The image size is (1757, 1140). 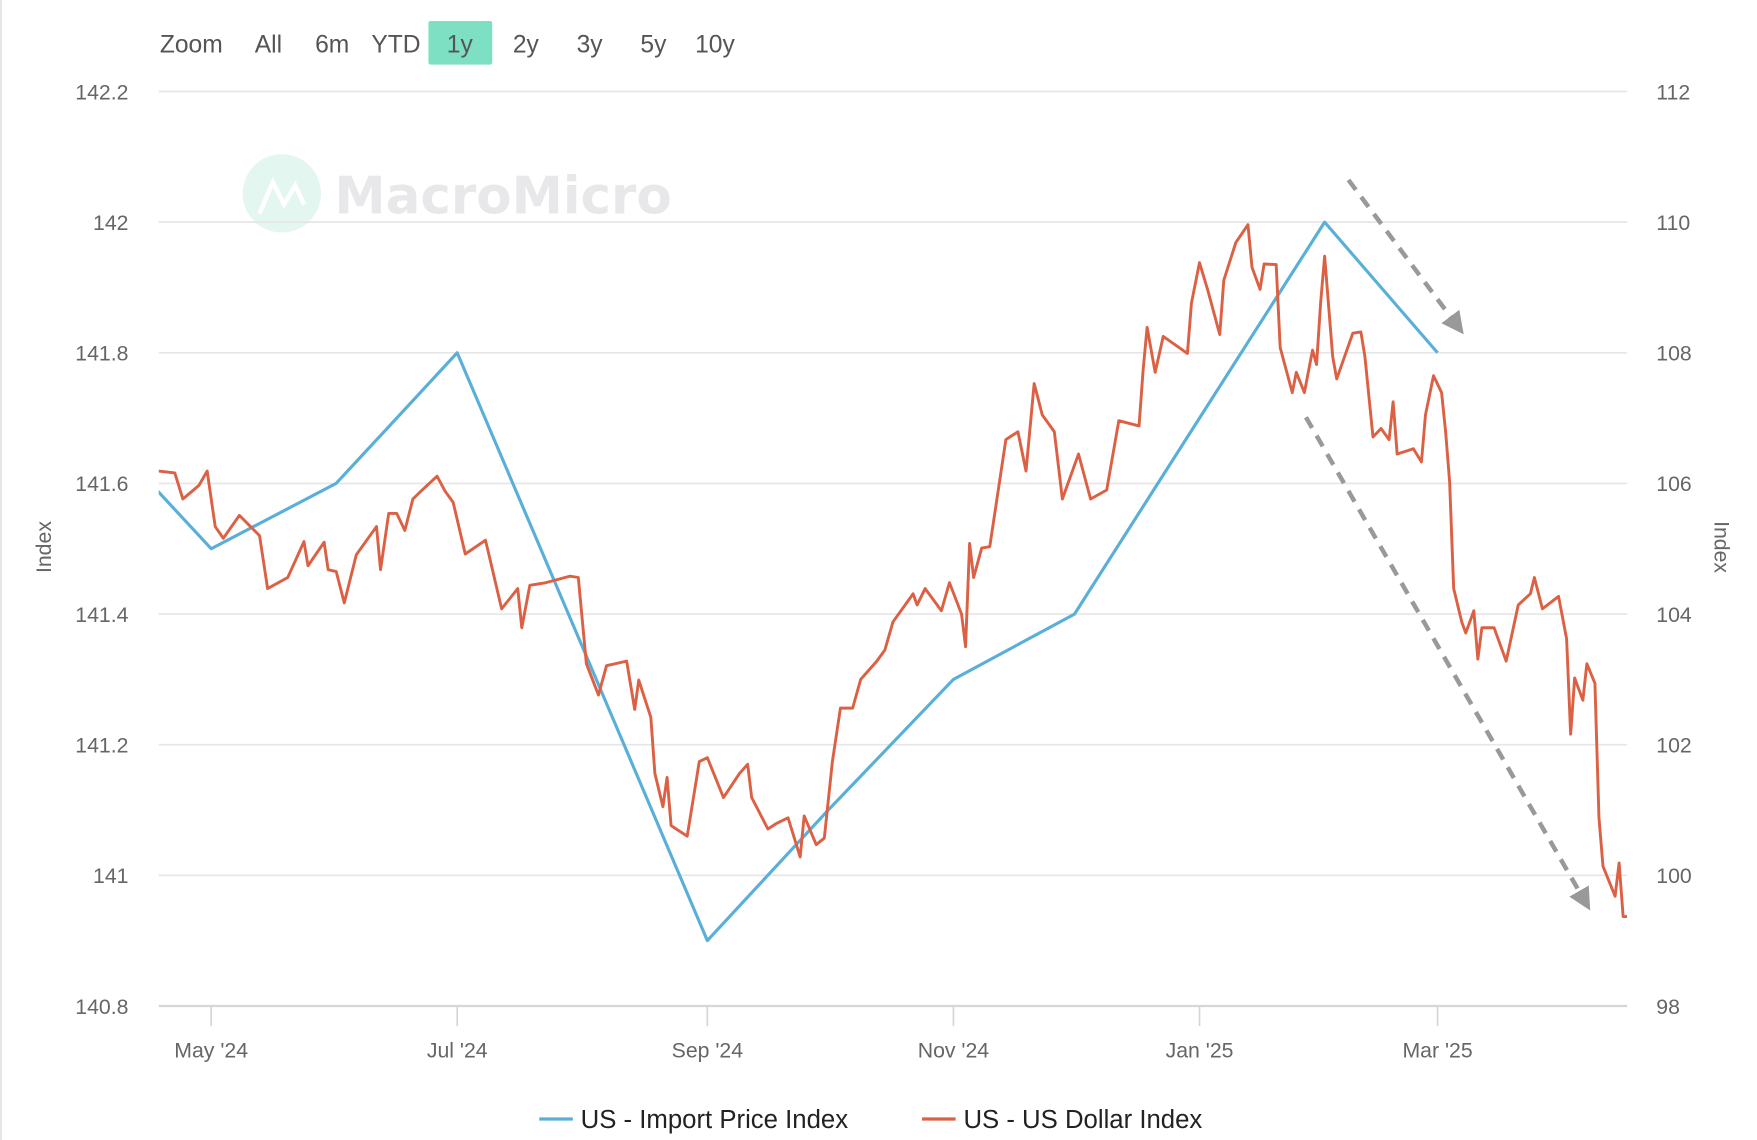 What do you see at coordinates (1673, 876) in the screenshot?
I see `right-tick-label: 100` at bounding box center [1673, 876].